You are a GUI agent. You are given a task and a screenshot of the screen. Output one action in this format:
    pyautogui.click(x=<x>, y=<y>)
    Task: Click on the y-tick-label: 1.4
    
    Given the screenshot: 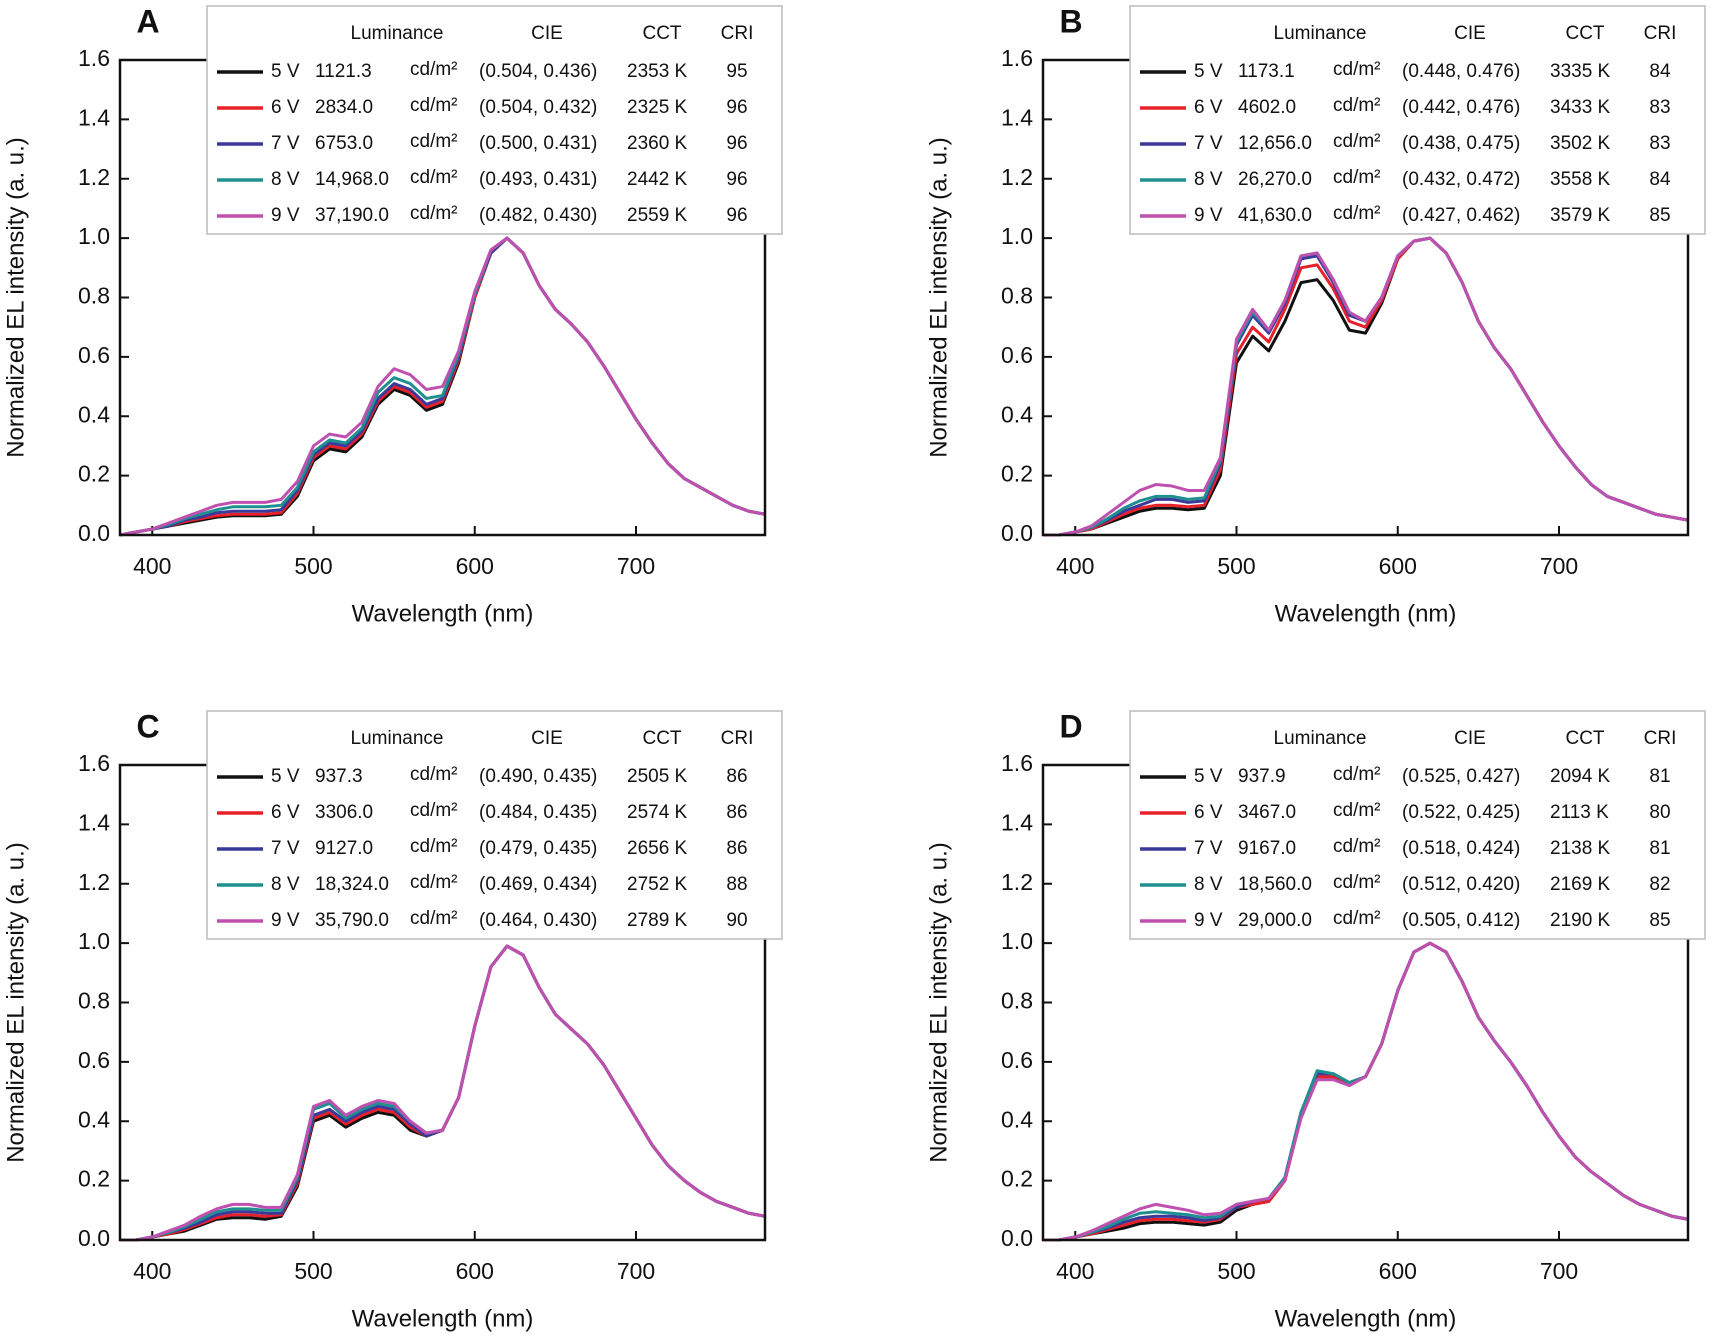 What is the action you would take?
    pyautogui.click(x=1017, y=117)
    